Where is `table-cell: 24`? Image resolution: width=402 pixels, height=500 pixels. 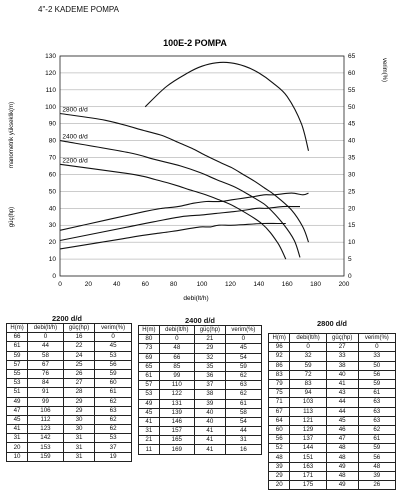
table-cell: 24 is located at coordinates (79, 355).